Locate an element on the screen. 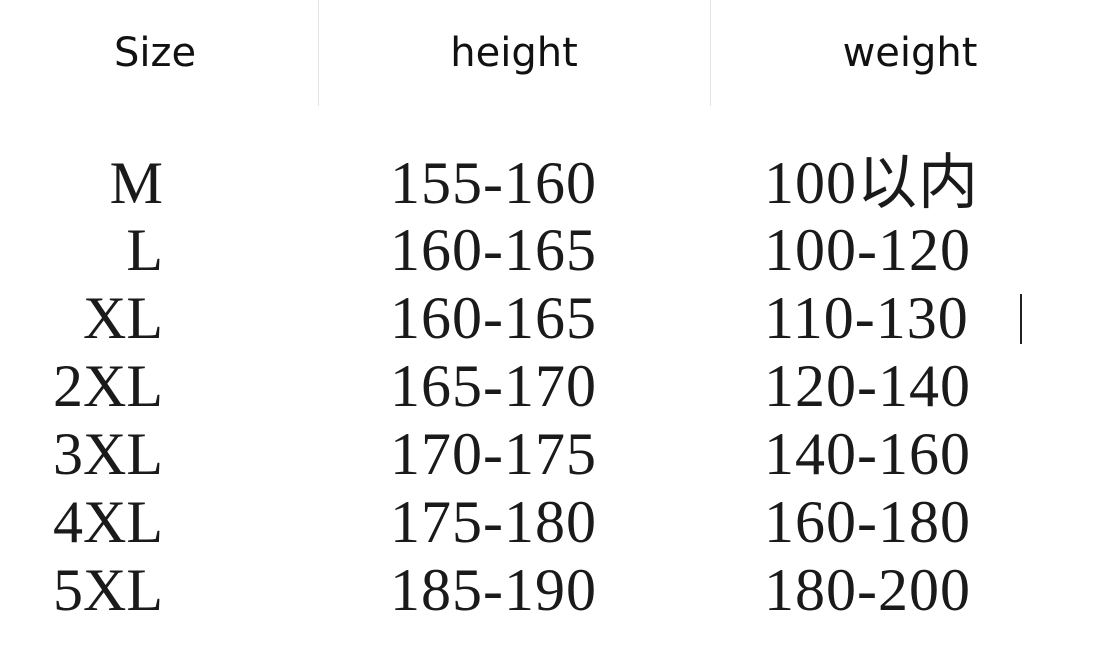  size-cell: XL is located at coordinates (123, 318).